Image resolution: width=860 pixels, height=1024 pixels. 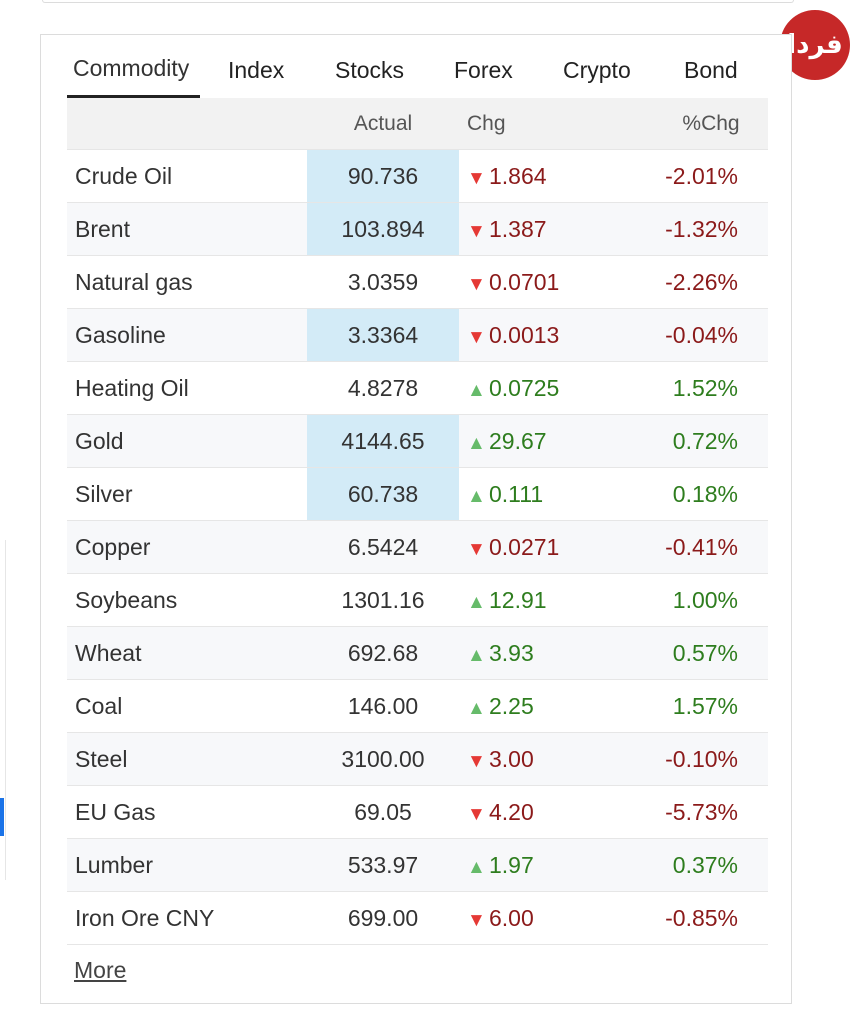 I want to click on tab-crypto: Crypto, so click(x=597, y=70).